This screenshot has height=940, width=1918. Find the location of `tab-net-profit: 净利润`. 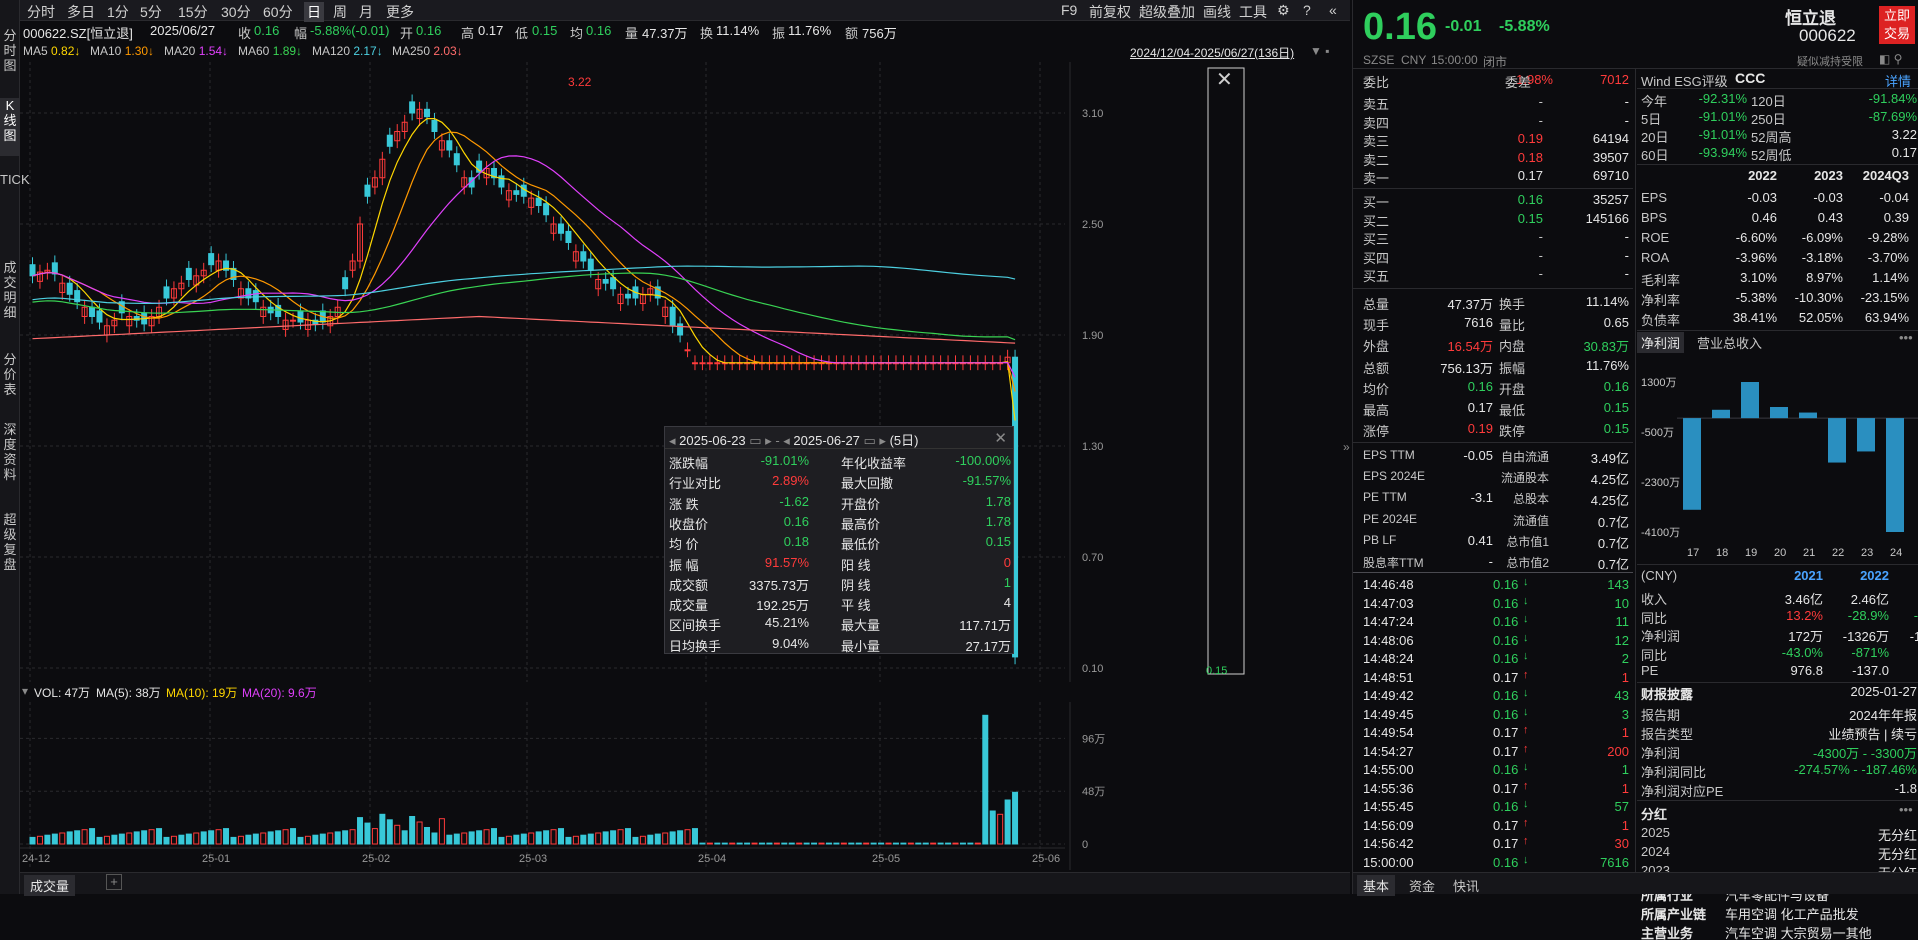

tab-net-profit: 净利润 is located at coordinates (1661, 342).